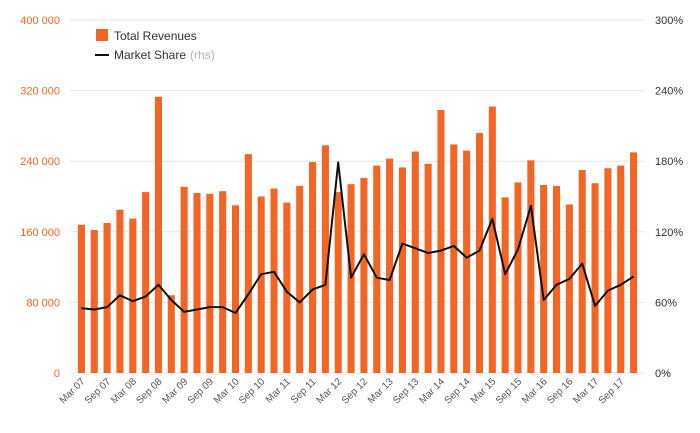 This screenshot has height=433, width=700. What do you see at coordinates (252, 391) in the screenshot?
I see `x-tick-label: Sep 10` at bounding box center [252, 391].